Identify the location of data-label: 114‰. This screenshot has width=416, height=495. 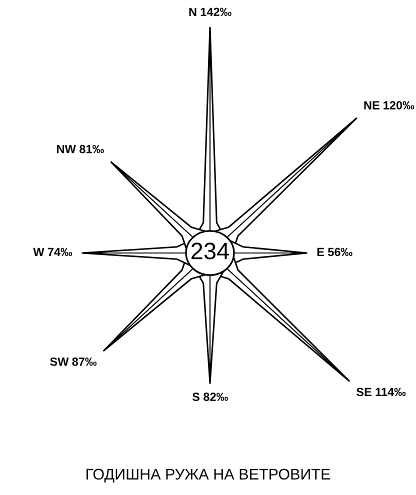
(391, 392).